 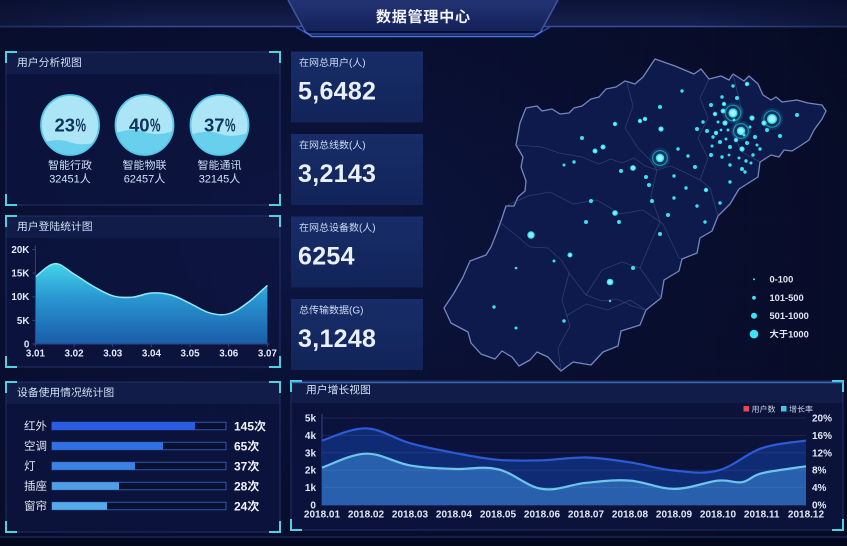 What do you see at coordinates (139, 125) in the screenshot?
I see `svg-text: 40` at bounding box center [139, 125].